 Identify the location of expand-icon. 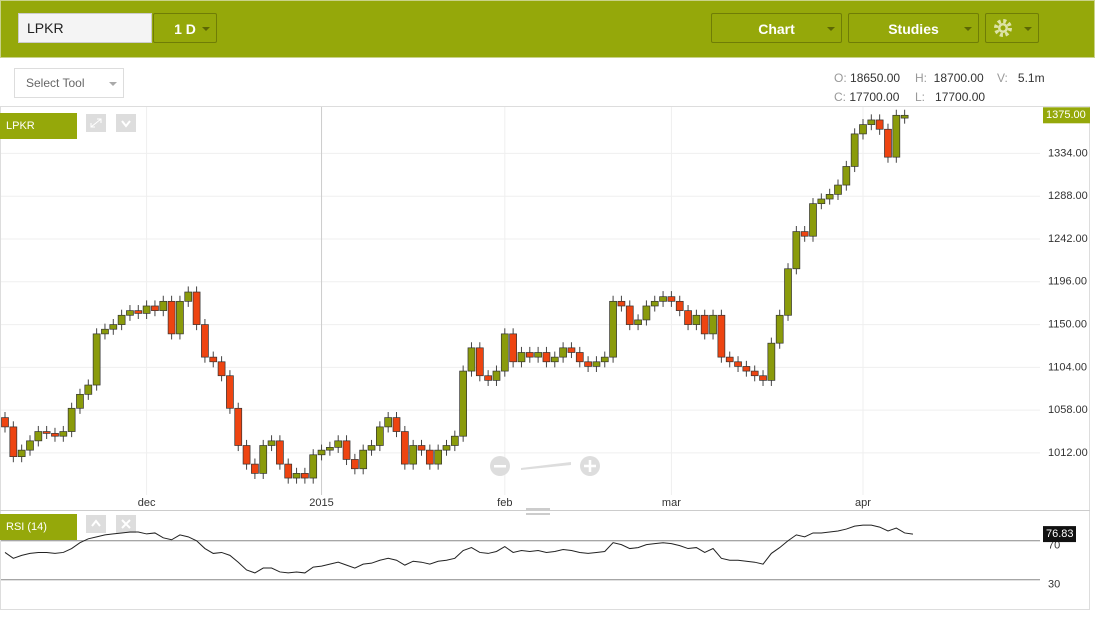
(96, 123).